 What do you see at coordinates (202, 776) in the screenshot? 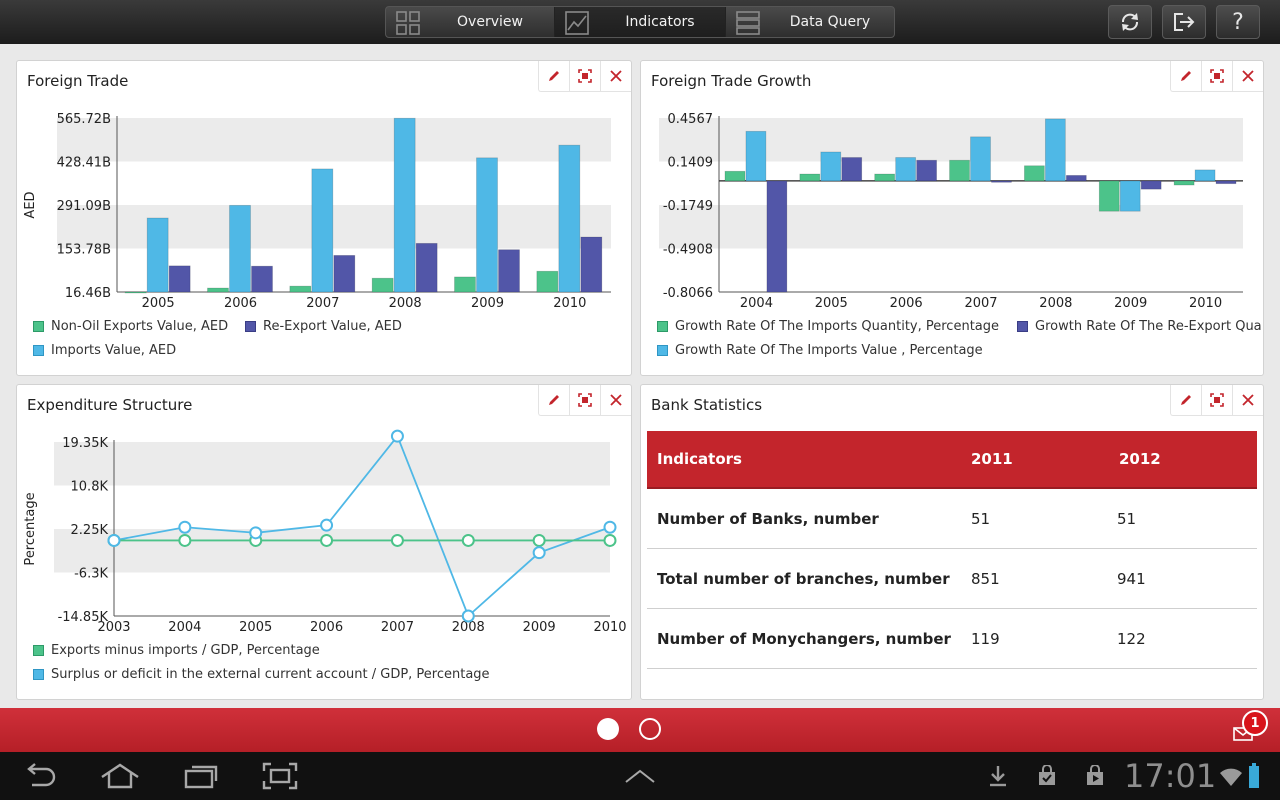
I see `recent-apps-button` at bounding box center [202, 776].